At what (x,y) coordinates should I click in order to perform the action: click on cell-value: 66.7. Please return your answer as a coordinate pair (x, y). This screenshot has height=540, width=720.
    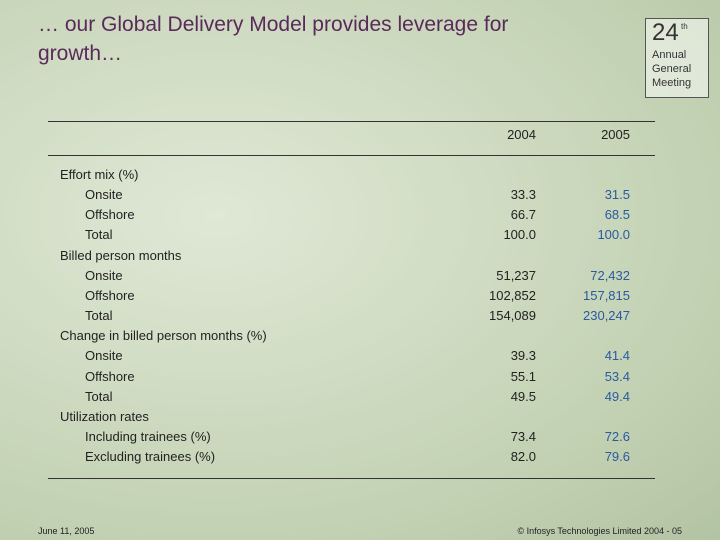
    Looking at the image, I should click on (523, 215).